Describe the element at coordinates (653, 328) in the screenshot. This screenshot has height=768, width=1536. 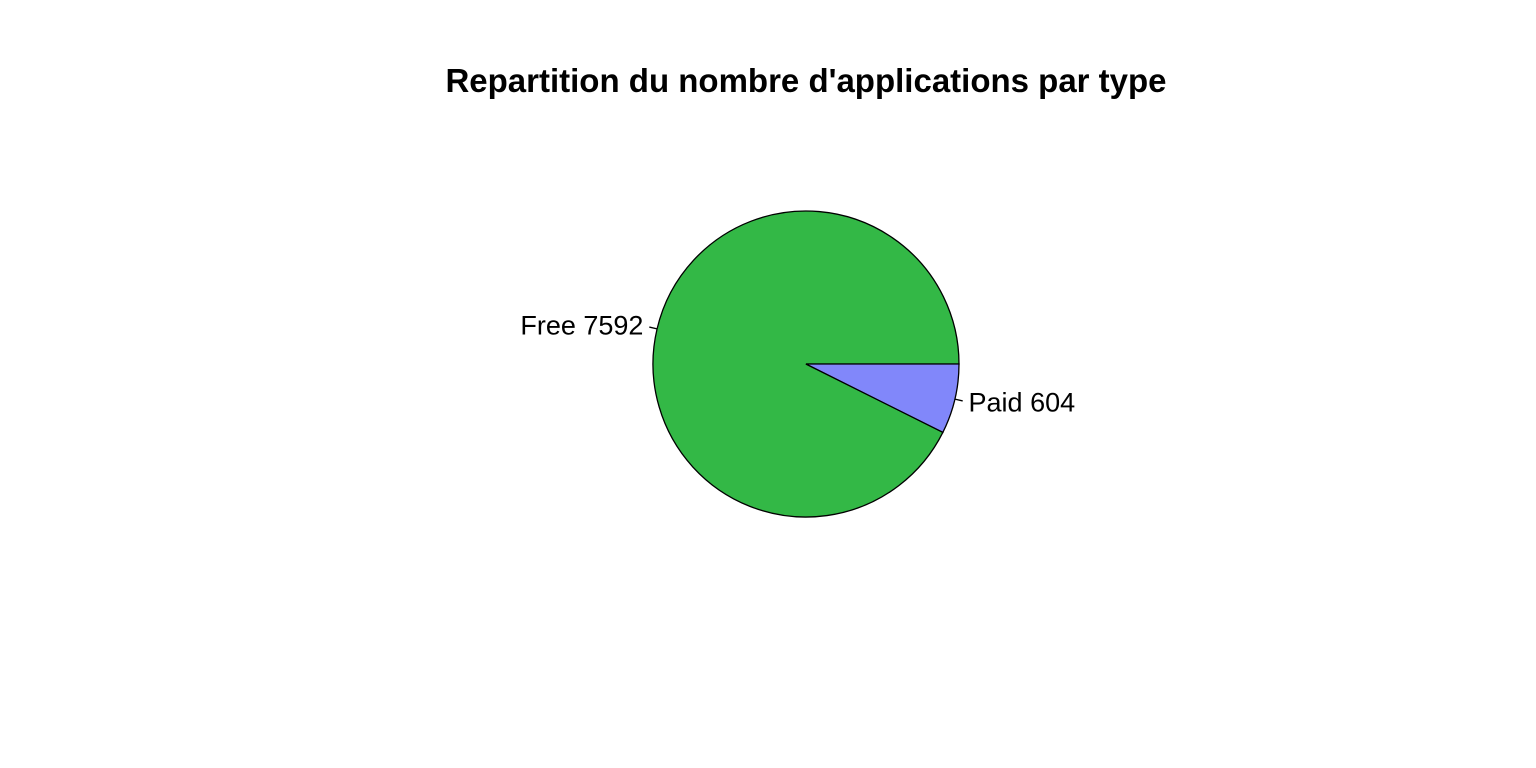
I see `pie-label-tick-free` at that location.